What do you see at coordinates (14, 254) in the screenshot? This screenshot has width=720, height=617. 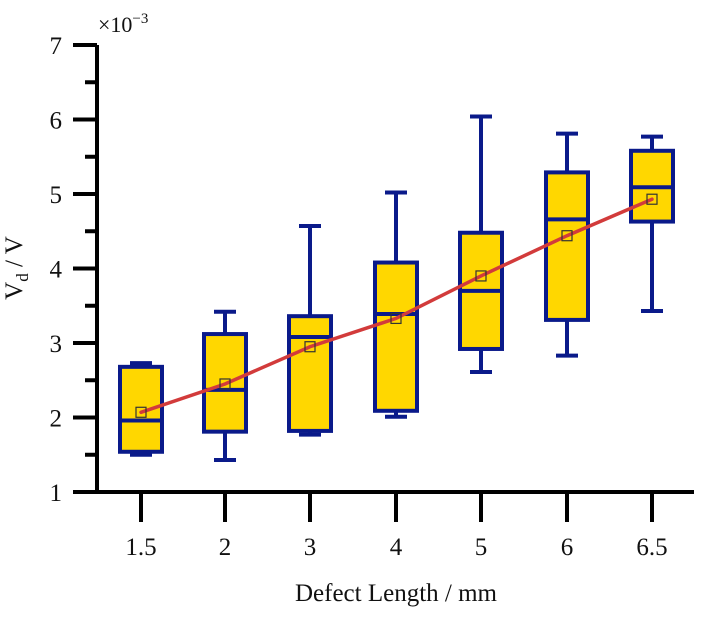 I see `y-axis-title-tail: / V` at bounding box center [14, 254].